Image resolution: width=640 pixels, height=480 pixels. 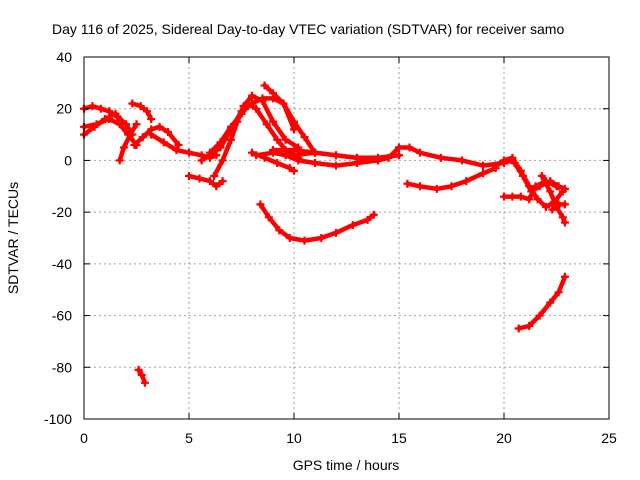 What do you see at coordinates (504, 438) in the screenshot?
I see `x-tick-label: 20` at bounding box center [504, 438].